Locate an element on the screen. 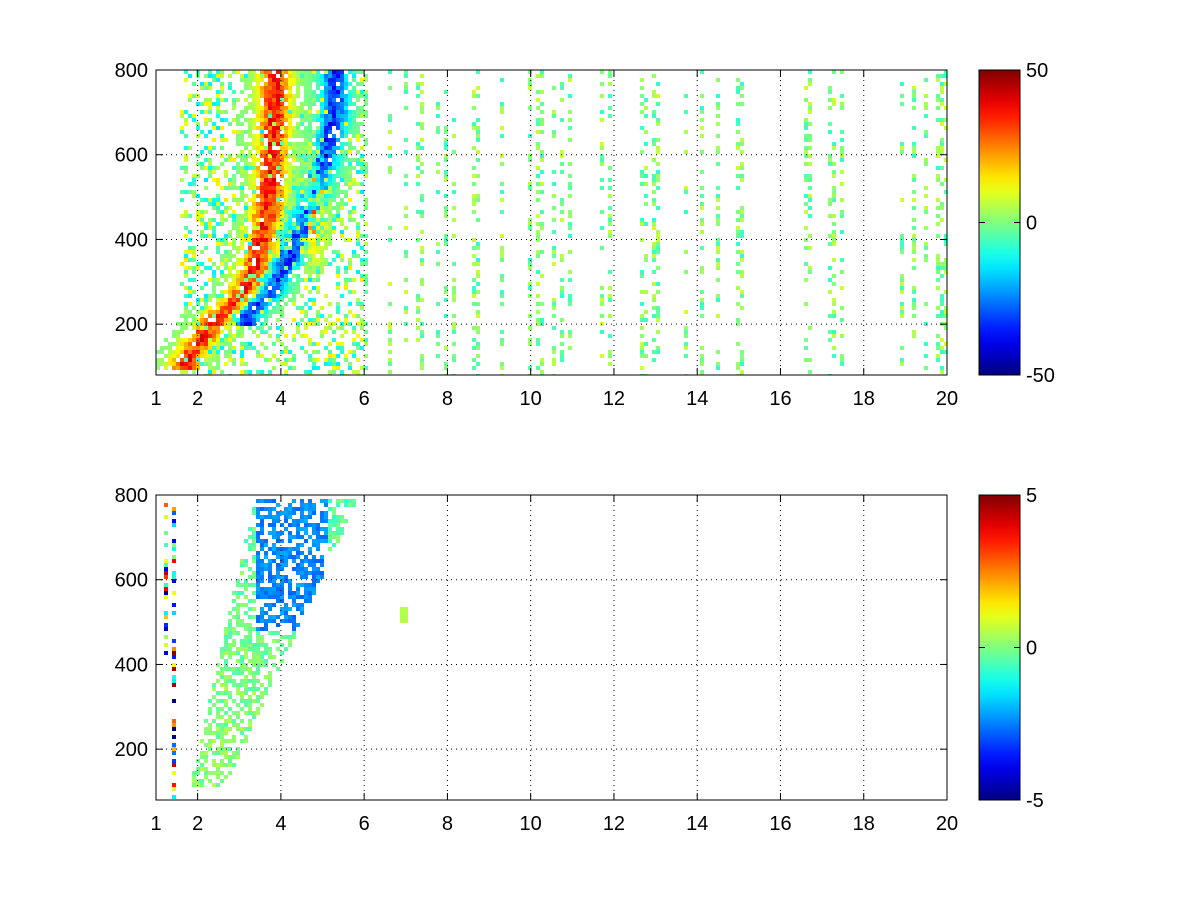 The width and height of the screenshot is (1200, 900). colorbar-tick-label: 5 is located at coordinates (1031, 496).